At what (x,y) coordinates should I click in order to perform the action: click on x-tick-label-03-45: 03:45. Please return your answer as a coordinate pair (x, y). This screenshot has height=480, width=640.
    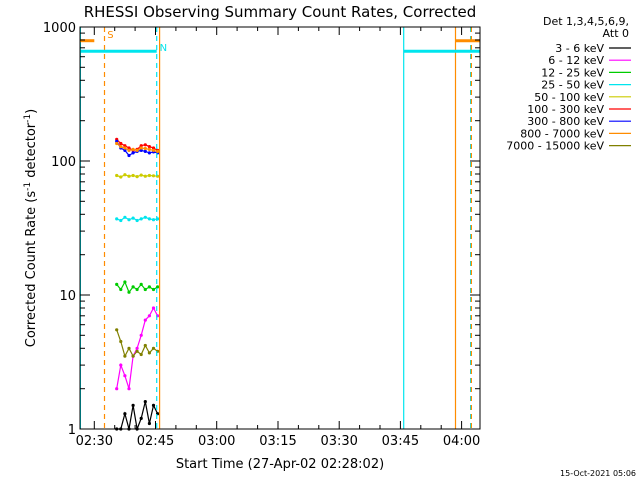
    Looking at the image, I should click on (400, 441).